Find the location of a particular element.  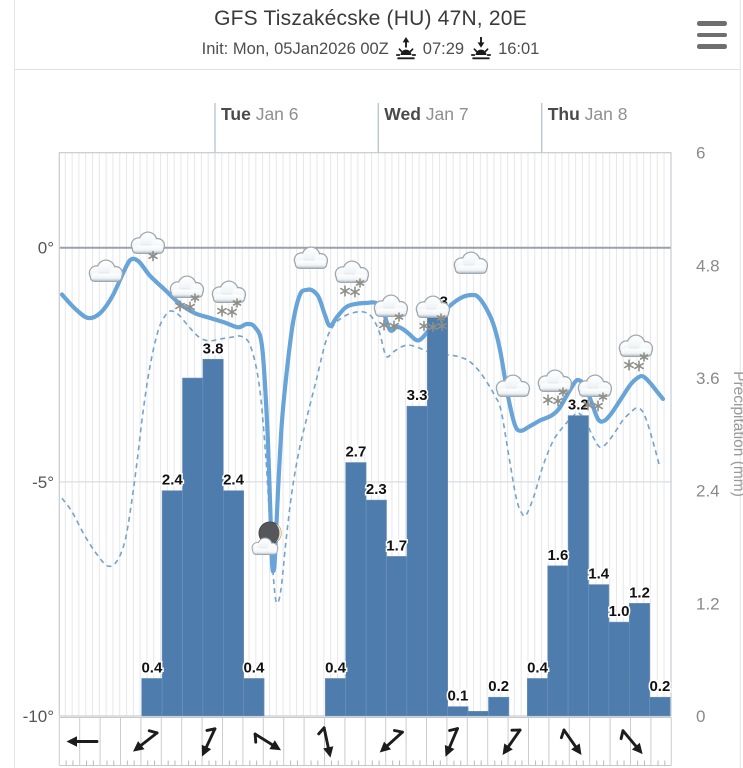

temp-axis-tick: -10° is located at coordinates (38, 716).